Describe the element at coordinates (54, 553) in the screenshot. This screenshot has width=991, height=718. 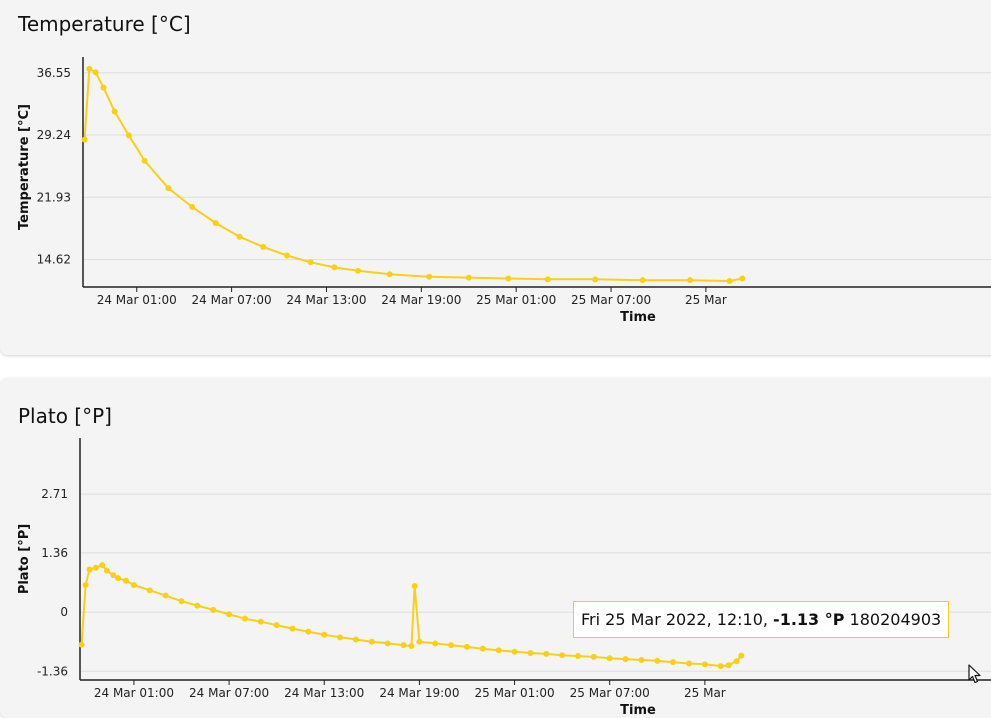
I see `y-tick-label: 1.36` at that location.